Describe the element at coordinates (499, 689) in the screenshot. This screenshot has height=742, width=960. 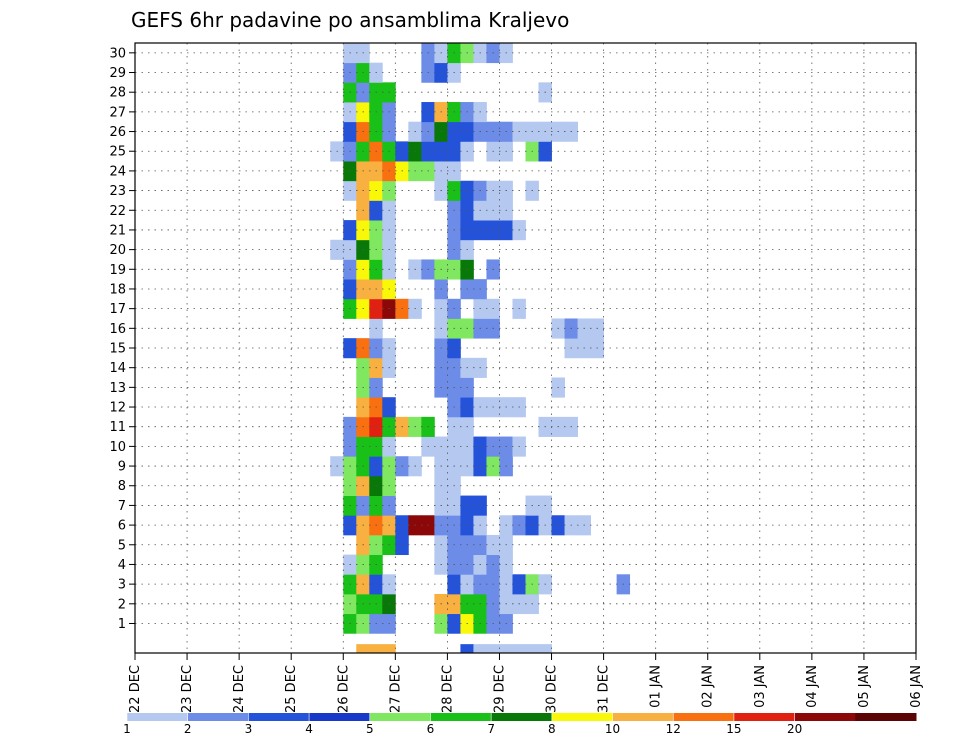
I see `x-tick-label: 29 DEC` at that location.